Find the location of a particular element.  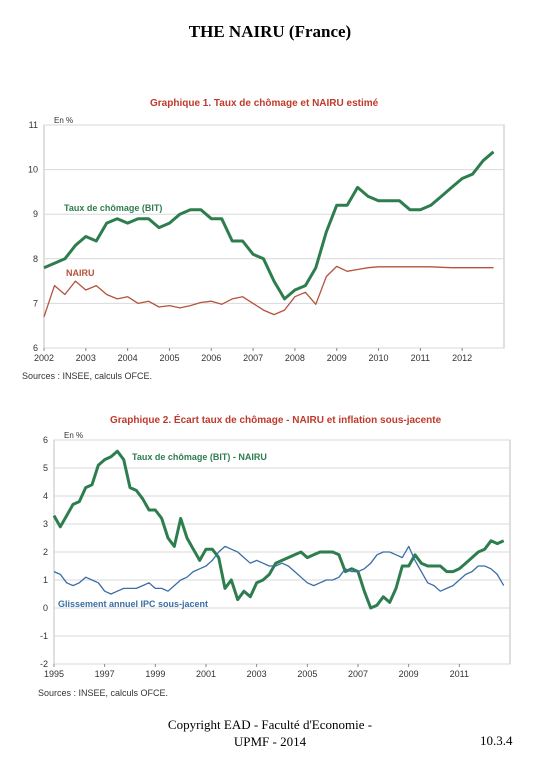

series-label: Glissement annuel IPC sous-jacent is located at coordinates (133, 604).